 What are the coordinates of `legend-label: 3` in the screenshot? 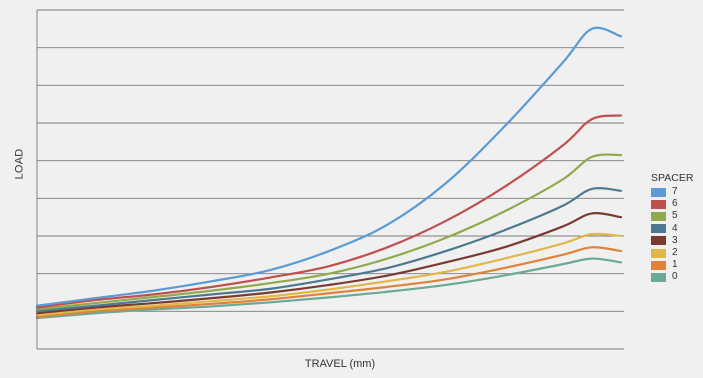 It's located at (675, 240).